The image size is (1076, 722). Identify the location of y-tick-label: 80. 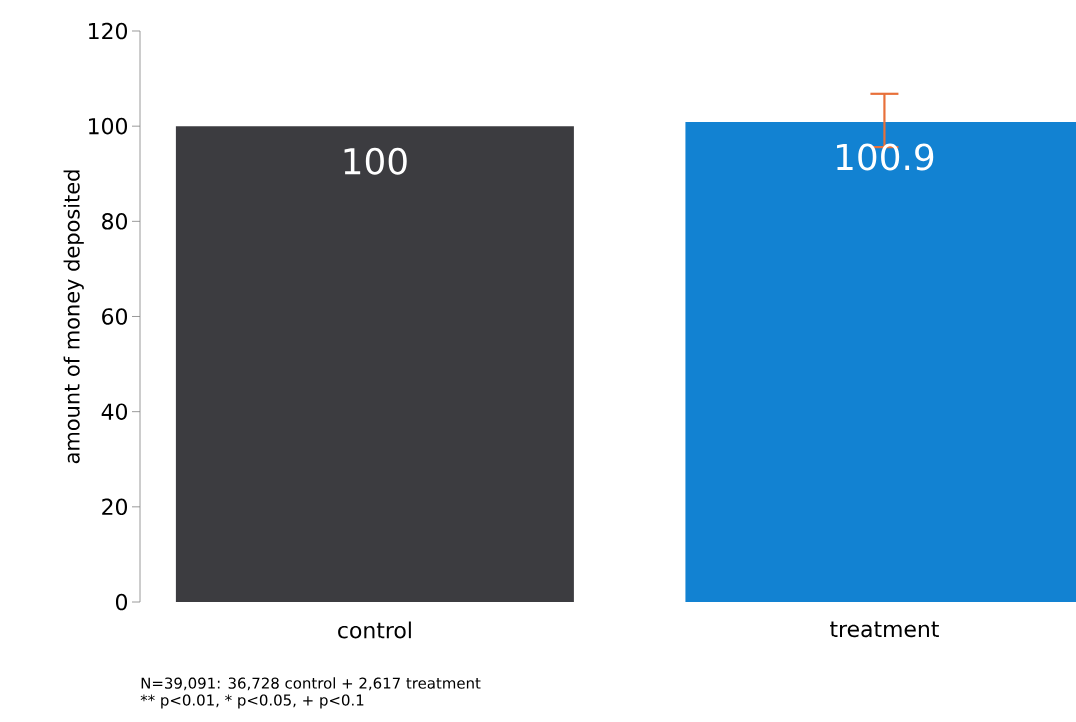
(115, 221).